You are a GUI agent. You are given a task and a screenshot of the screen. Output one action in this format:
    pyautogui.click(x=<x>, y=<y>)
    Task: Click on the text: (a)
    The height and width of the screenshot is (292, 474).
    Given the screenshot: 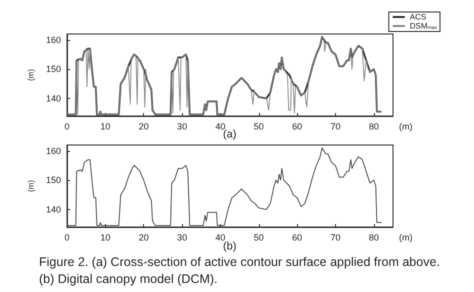 What is the action you would take?
    pyautogui.click(x=229, y=134)
    